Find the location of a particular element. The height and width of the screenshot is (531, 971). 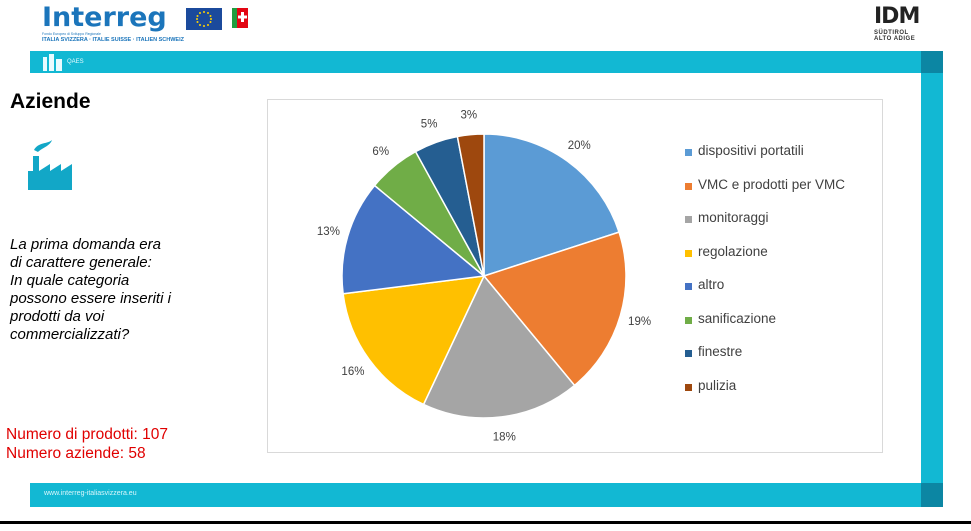

section-title: Aziende is located at coordinates (50, 101).